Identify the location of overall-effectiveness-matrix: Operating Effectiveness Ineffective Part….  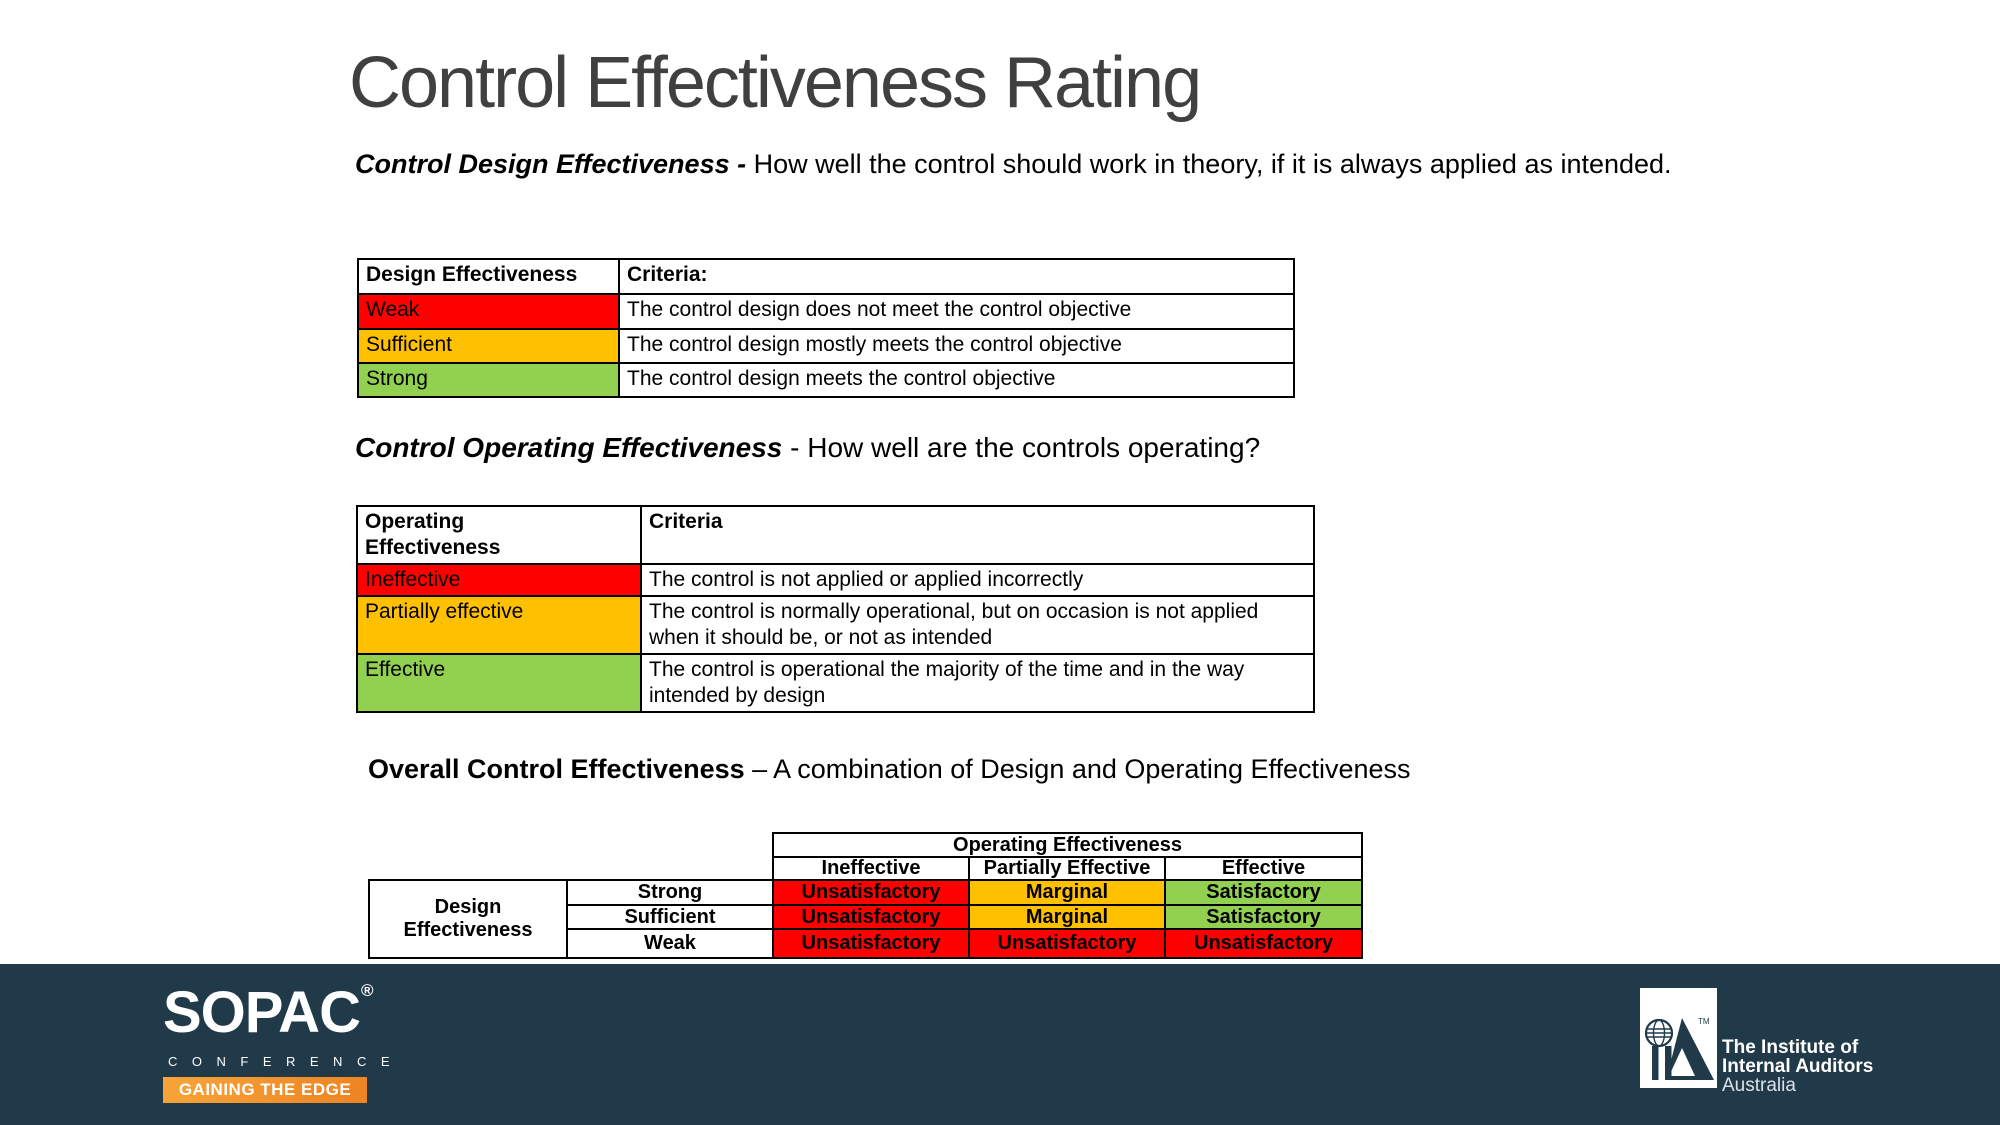
(866, 895).